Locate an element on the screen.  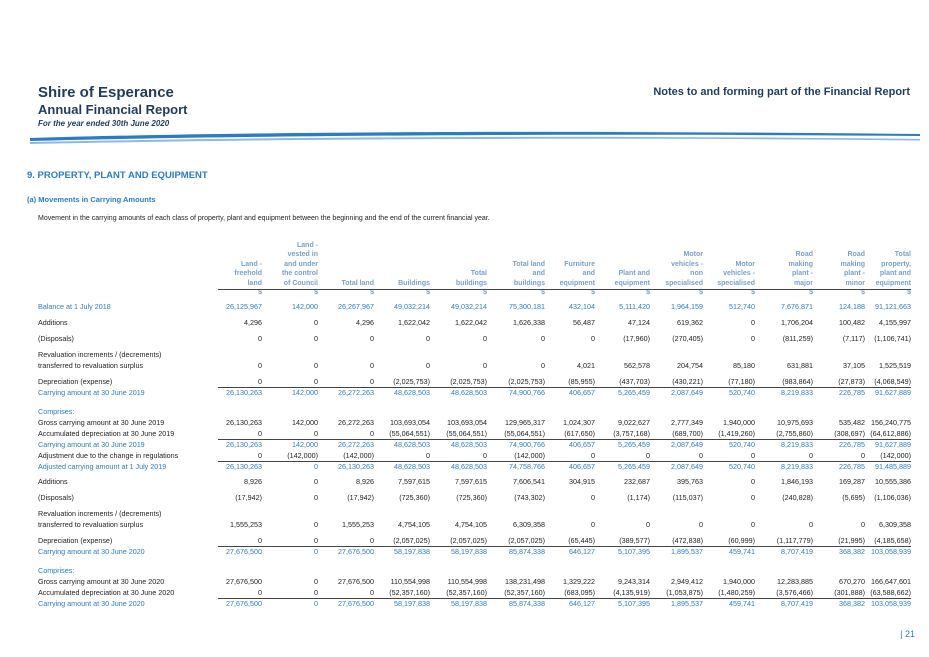
table-cell: (437,703) is located at coordinates (634, 381).